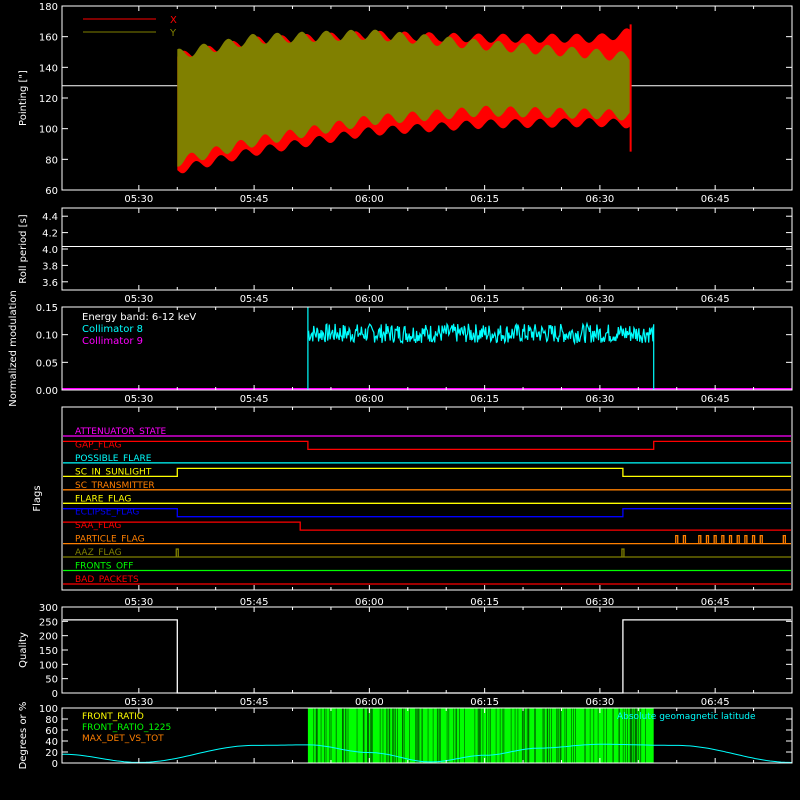 The width and height of the screenshot is (800, 800). Describe the element at coordinates (23, 248) in the screenshot. I see `y-axis-label: Roll period [s]` at that location.